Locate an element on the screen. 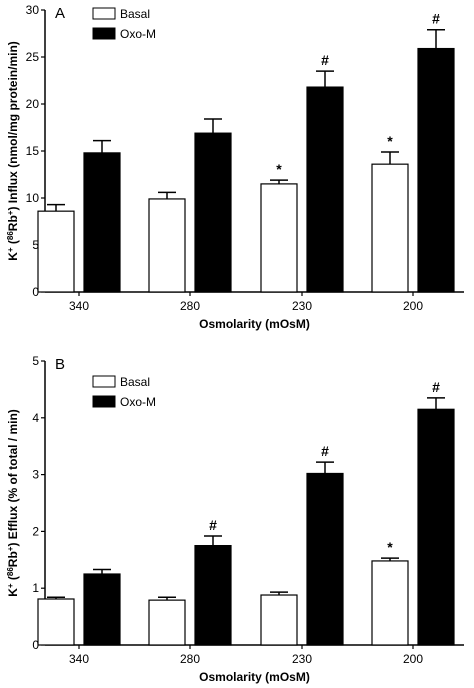 This screenshot has height=688, width=474. y-tick-label: 2 is located at coordinates (35, 531).